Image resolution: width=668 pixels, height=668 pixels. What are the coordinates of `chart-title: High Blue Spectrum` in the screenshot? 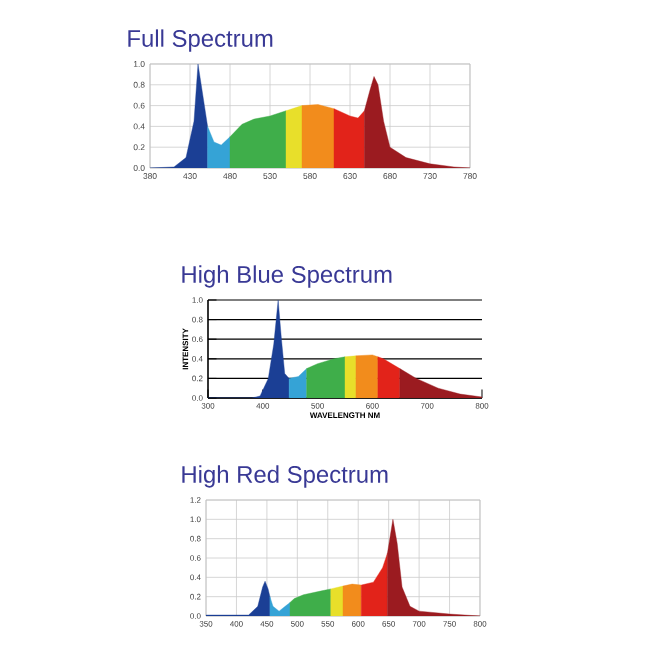 It's located at (287, 276).